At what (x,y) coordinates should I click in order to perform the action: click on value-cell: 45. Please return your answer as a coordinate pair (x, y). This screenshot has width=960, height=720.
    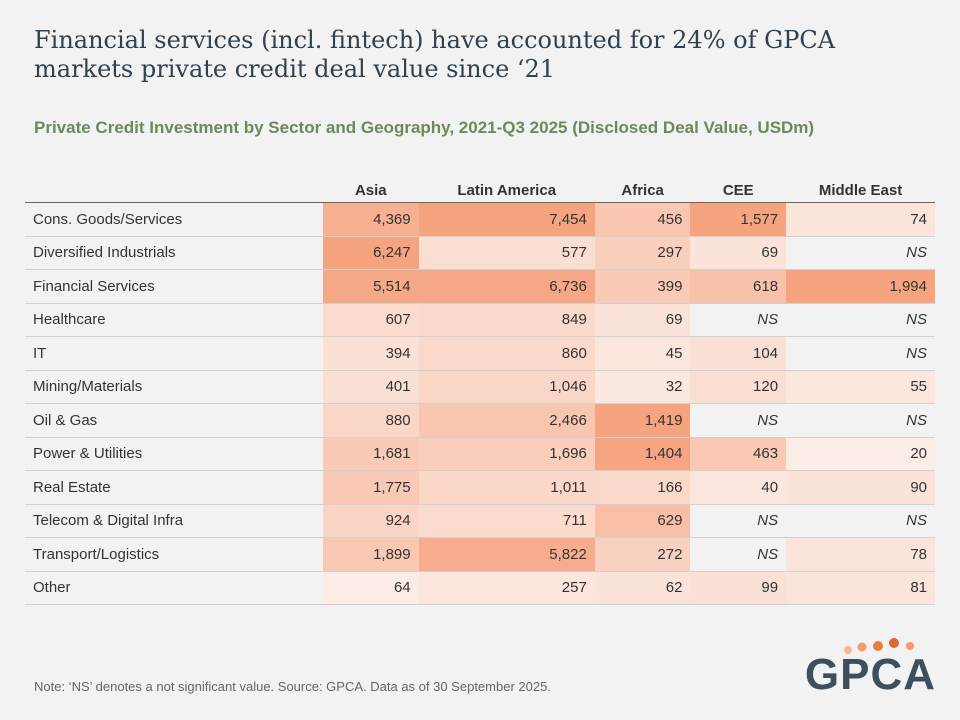
    Looking at the image, I should click on (642, 353).